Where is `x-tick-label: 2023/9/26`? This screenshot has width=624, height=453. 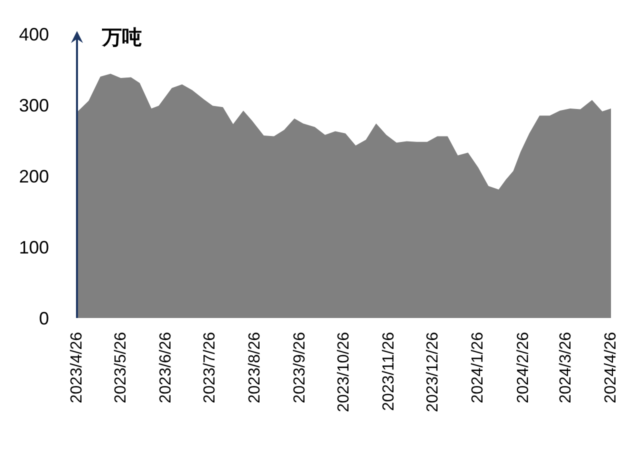
x-tick-label: 2023/9/26 is located at coordinates (300, 368).